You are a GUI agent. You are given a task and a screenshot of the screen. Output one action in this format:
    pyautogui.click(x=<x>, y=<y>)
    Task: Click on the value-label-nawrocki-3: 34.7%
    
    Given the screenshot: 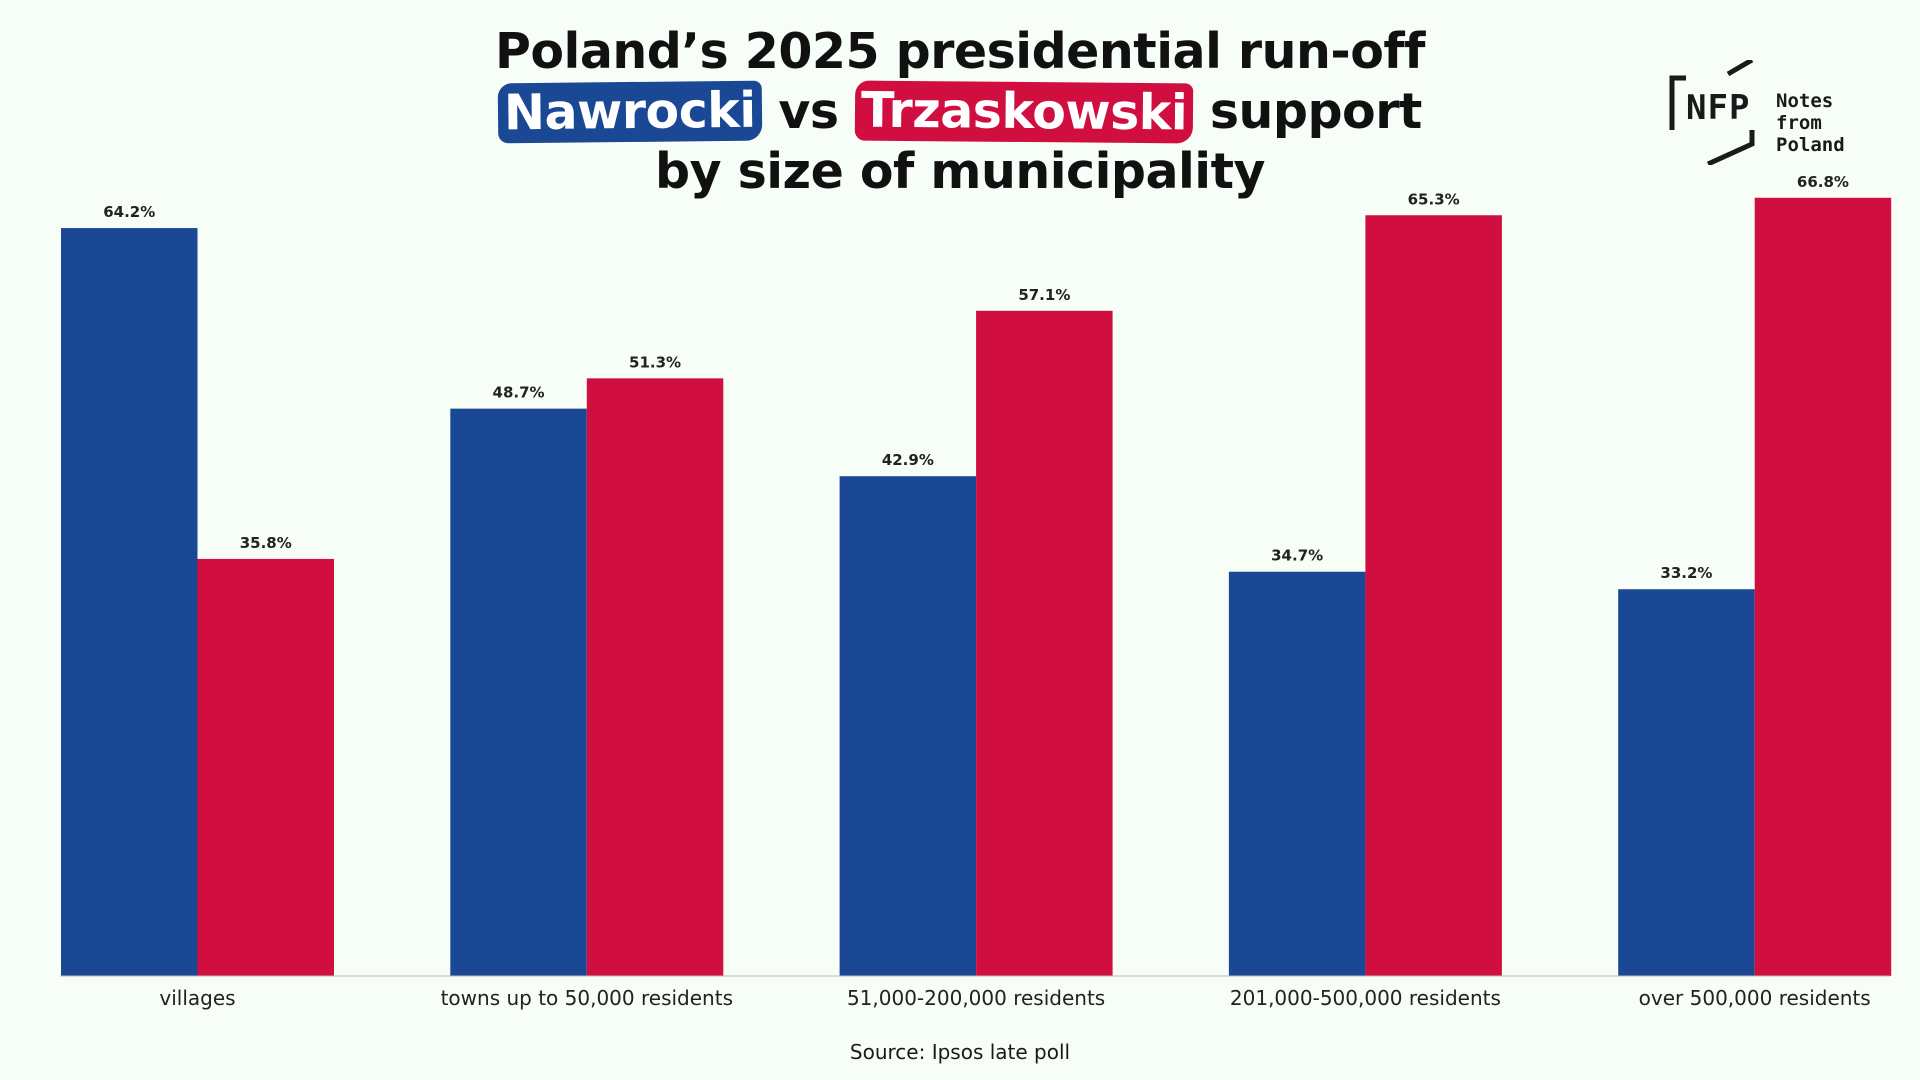 What is the action you would take?
    pyautogui.click(x=1297, y=556)
    